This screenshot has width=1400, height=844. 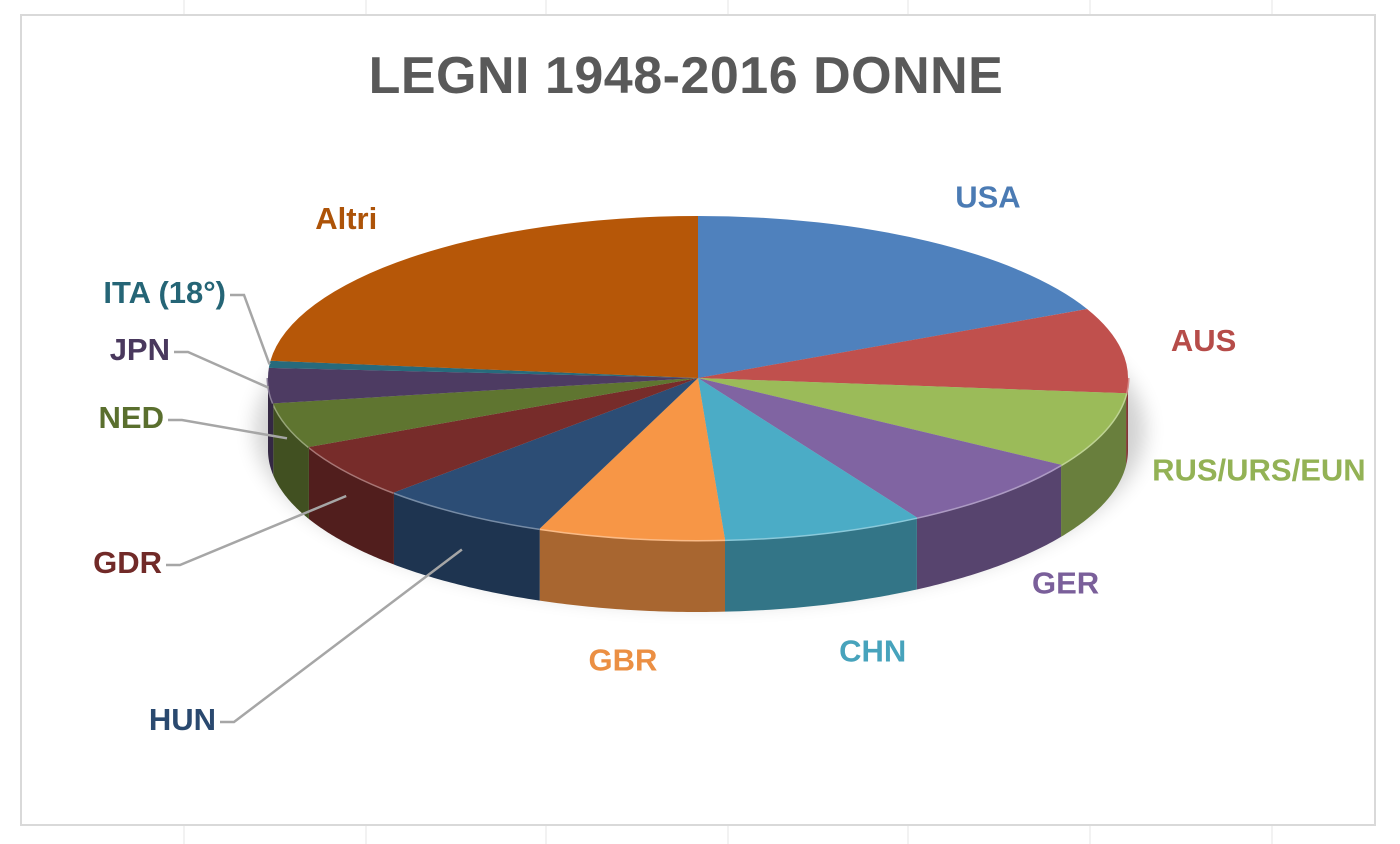 I want to click on slice-label-rus-urs-eun: RUS/URS/EUN, so click(x=1259, y=470).